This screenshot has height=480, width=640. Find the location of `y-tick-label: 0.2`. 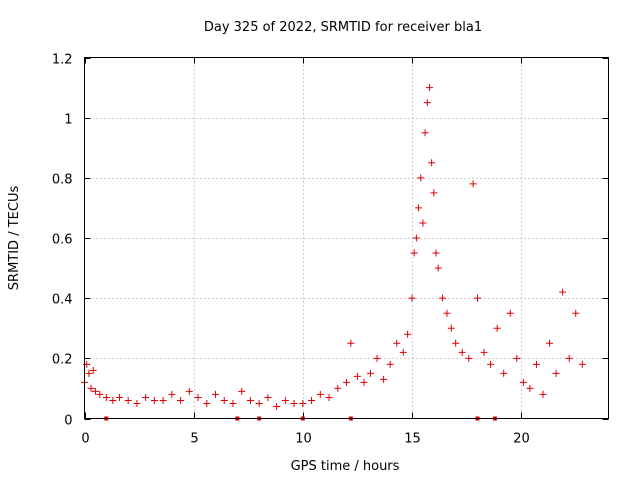

y-tick-label: 0.2 is located at coordinates (62, 360).